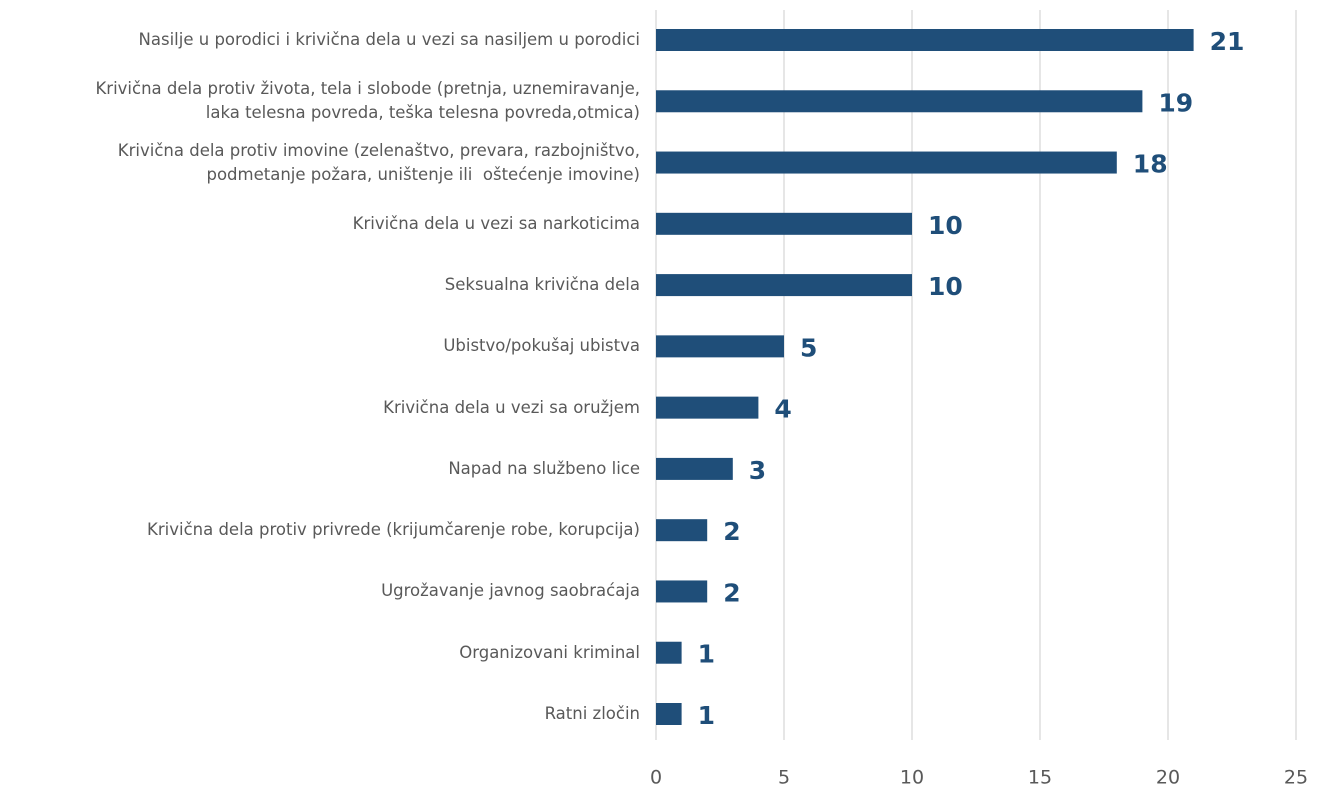  I want to click on value-label: 3, so click(757, 470).